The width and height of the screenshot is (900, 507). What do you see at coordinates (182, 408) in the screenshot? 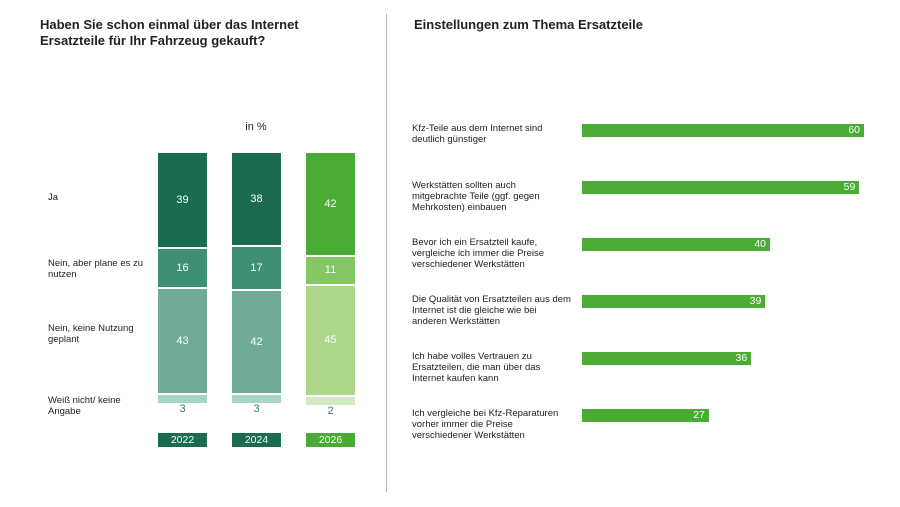
I see `data-label-2022-weiss: 3` at bounding box center [182, 408].